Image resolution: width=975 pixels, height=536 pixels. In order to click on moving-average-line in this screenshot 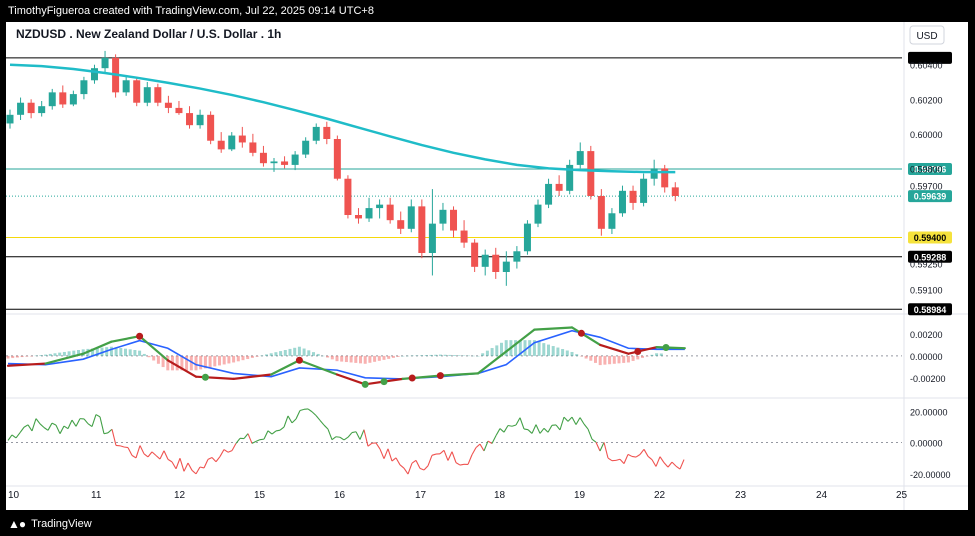, I will do `click(342, 118)`.